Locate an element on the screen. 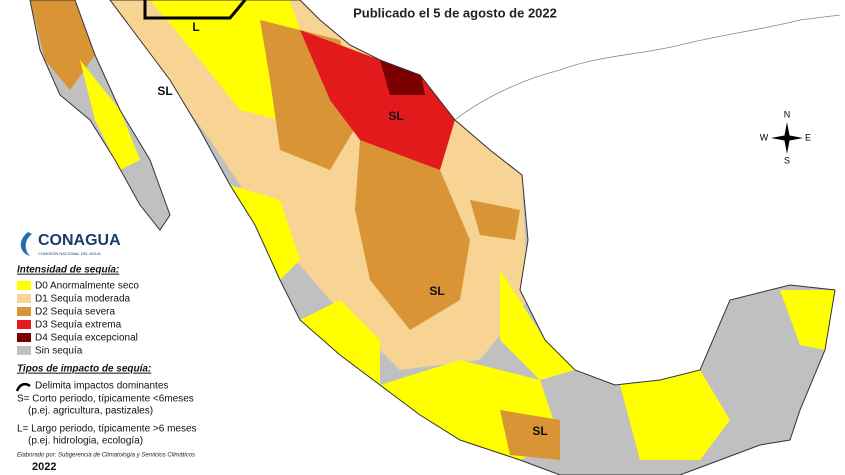 Image resolution: width=845 pixels, height=475 pixels. legend-title: Intensidad de sequía: is located at coordinates (68, 270).